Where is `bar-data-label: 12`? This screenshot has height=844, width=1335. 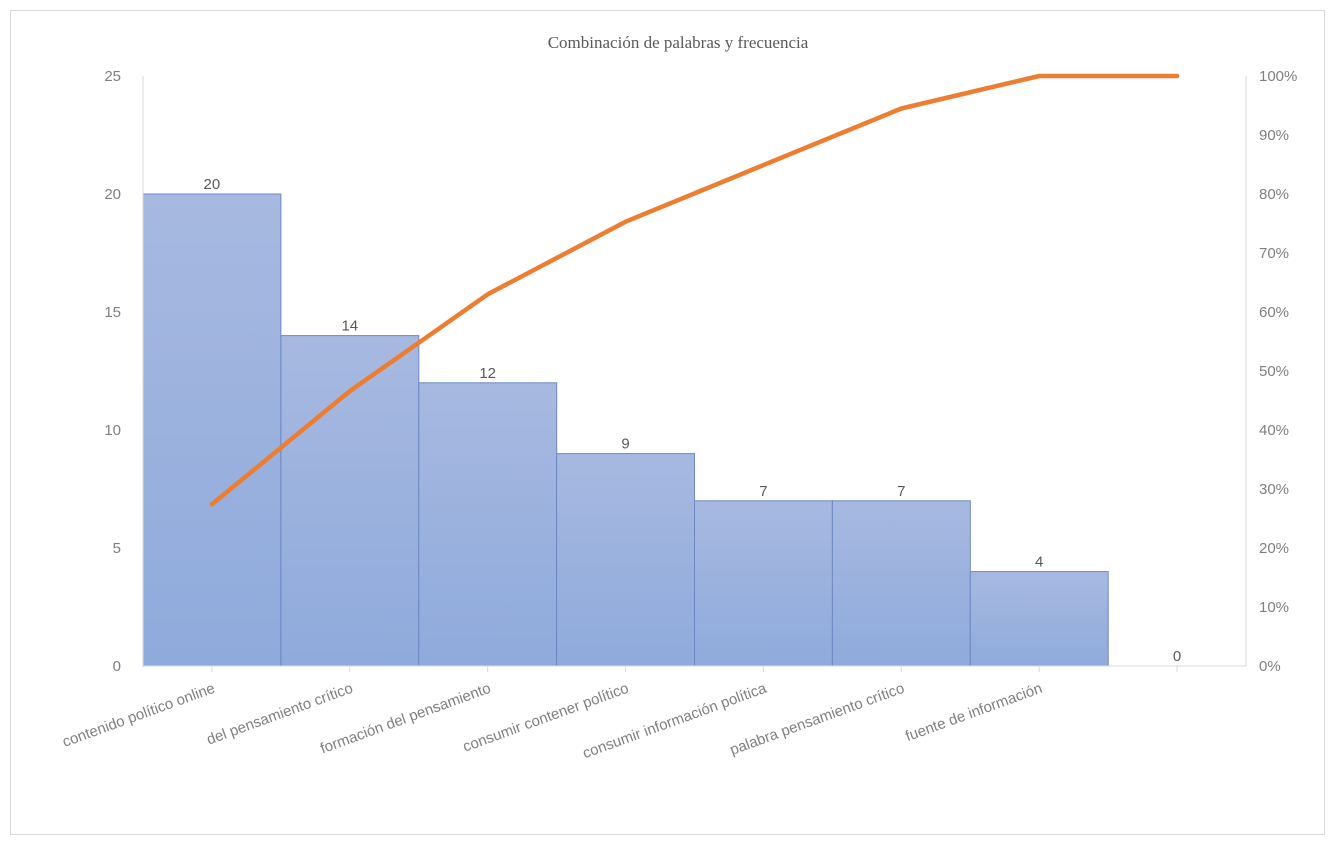 bar-data-label: 12 is located at coordinates (487, 373).